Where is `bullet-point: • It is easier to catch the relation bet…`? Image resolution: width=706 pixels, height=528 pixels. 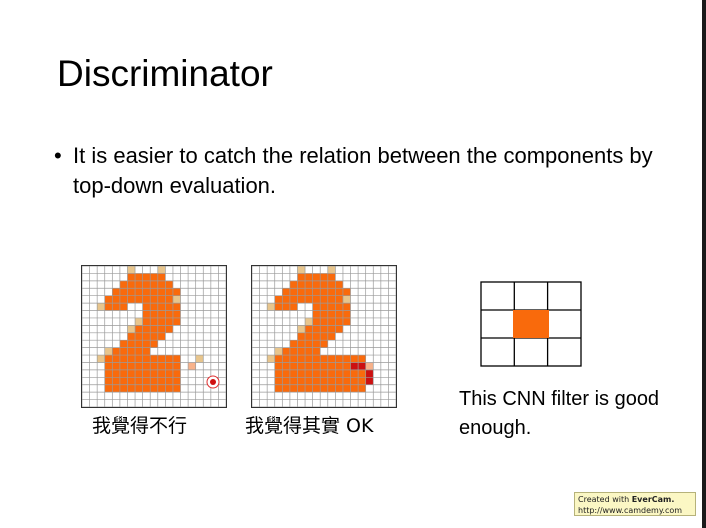
bullet-point: • It is easier to catch the relation bet… is located at coordinates (364, 171).